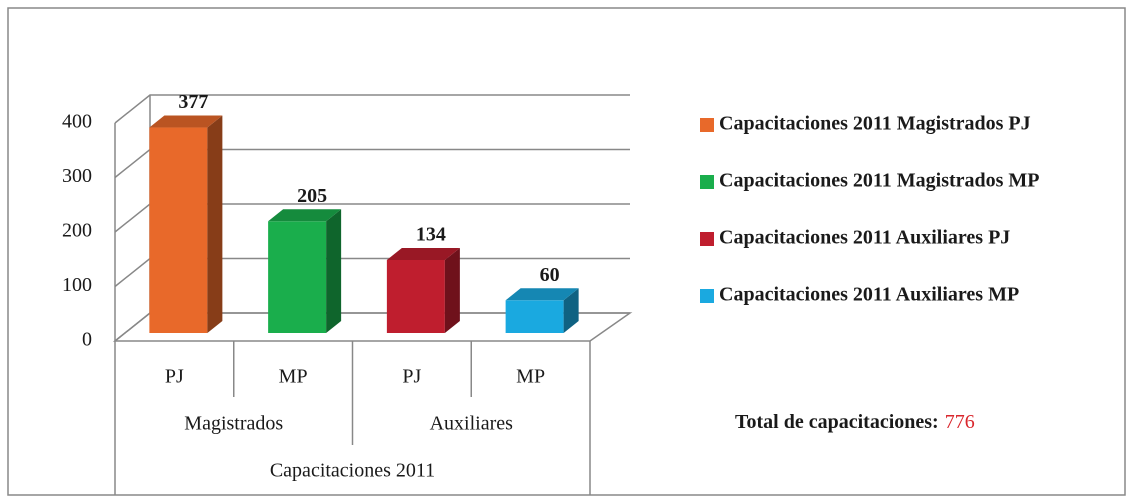 The image size is (1133, 501). Describe the element at coordinates (550, 275) in the screenshot. I see `value-label: 60` at that location.